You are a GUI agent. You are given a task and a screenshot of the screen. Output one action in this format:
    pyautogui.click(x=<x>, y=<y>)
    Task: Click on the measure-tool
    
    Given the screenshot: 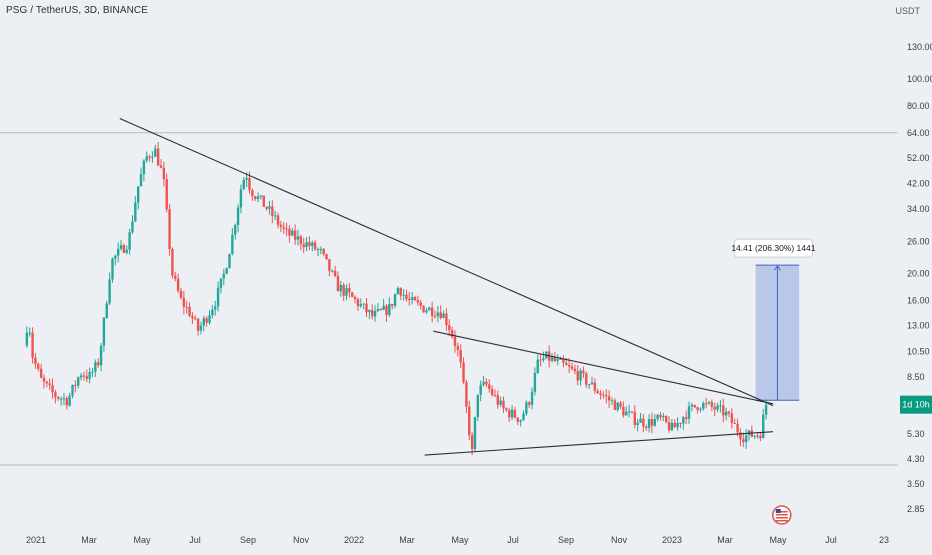 What is the action you would take?
    pyautogui.click(x=777, y=332)
    